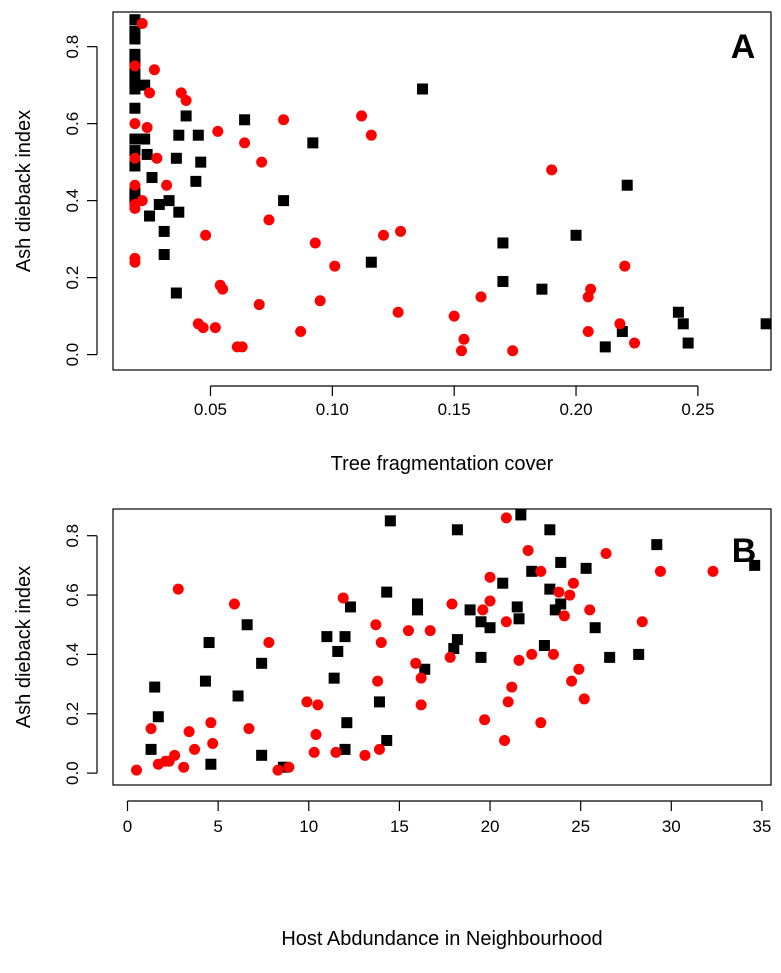  What do you see at coordinates (399, 826) in the screenshot?
I see `x-tick-label: 15` at bounding box center [399, 826].